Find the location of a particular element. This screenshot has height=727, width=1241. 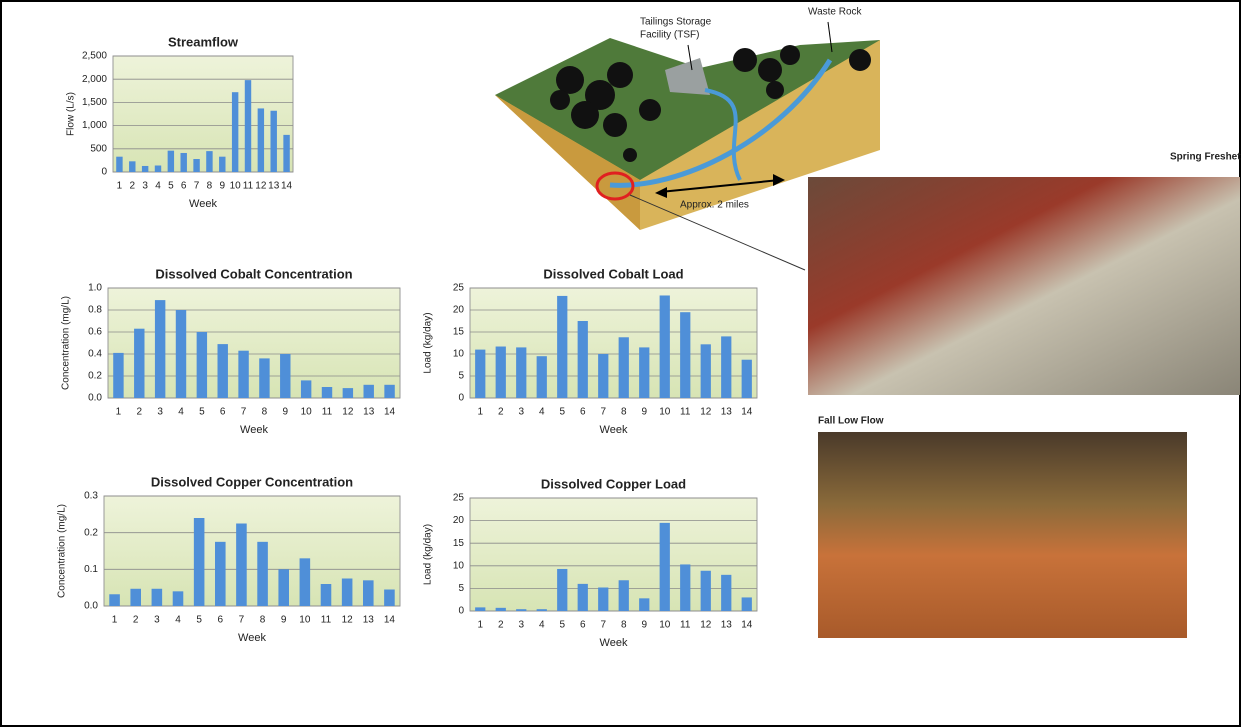

y-tick-label: 0.2 is located at coordinates (95, 376).